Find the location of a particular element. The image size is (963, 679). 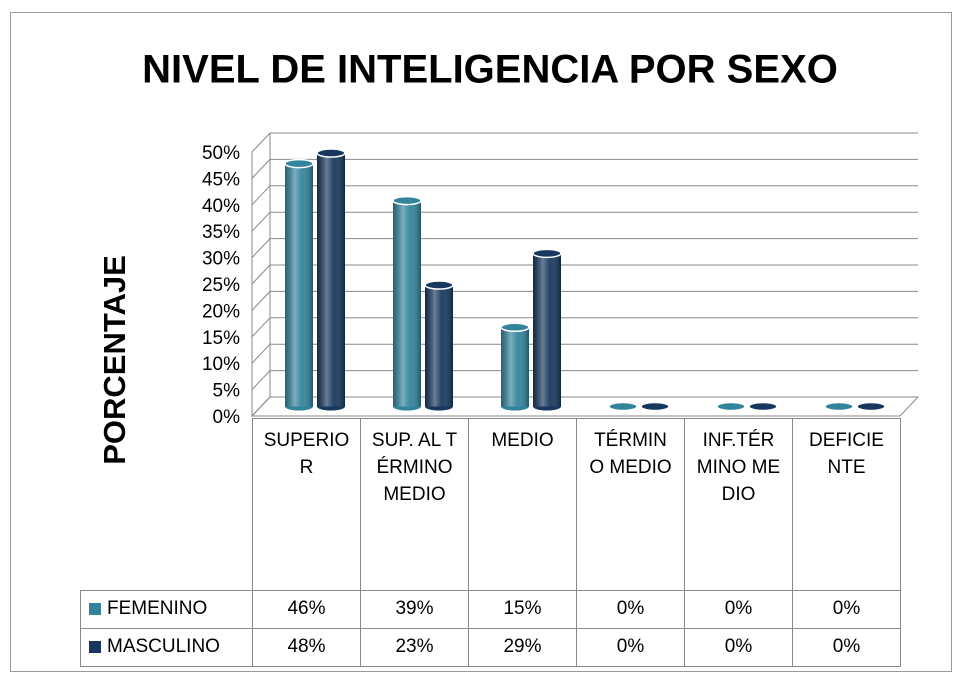

y-tick-label: 10% is located at coordinates (221, 364).